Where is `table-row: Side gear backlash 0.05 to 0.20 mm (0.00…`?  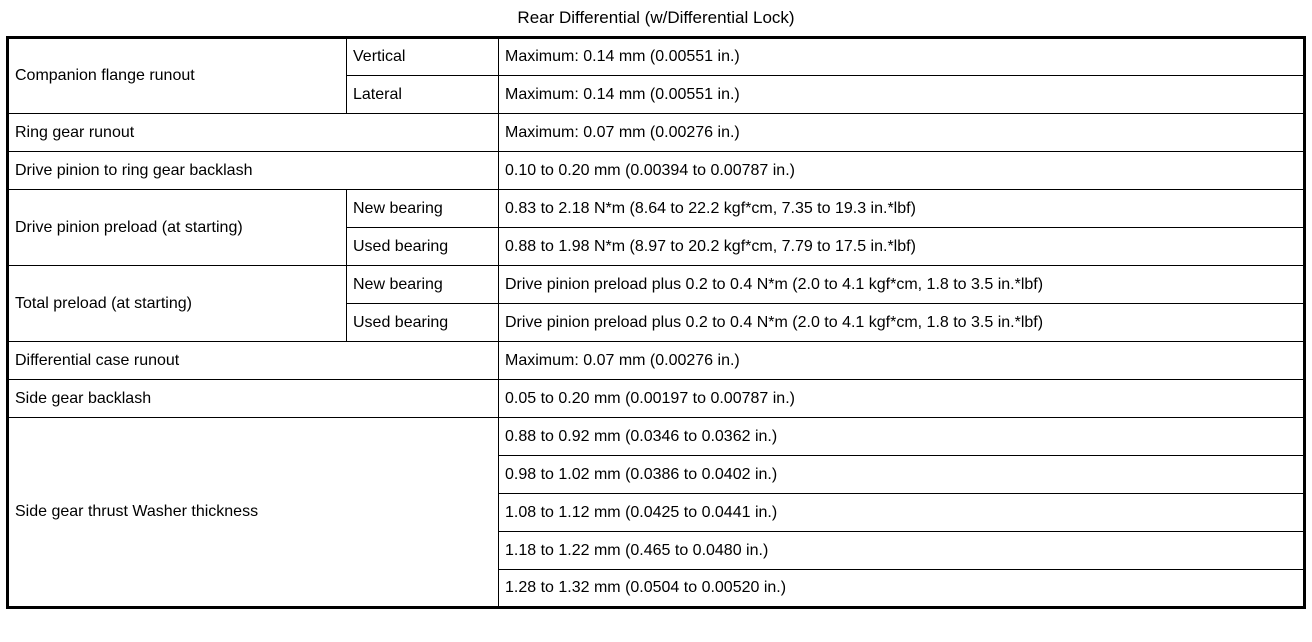
table-row: Side gear backlash 0.05 to 0.20 mm (0.00… is located at coordinates (656, 398).